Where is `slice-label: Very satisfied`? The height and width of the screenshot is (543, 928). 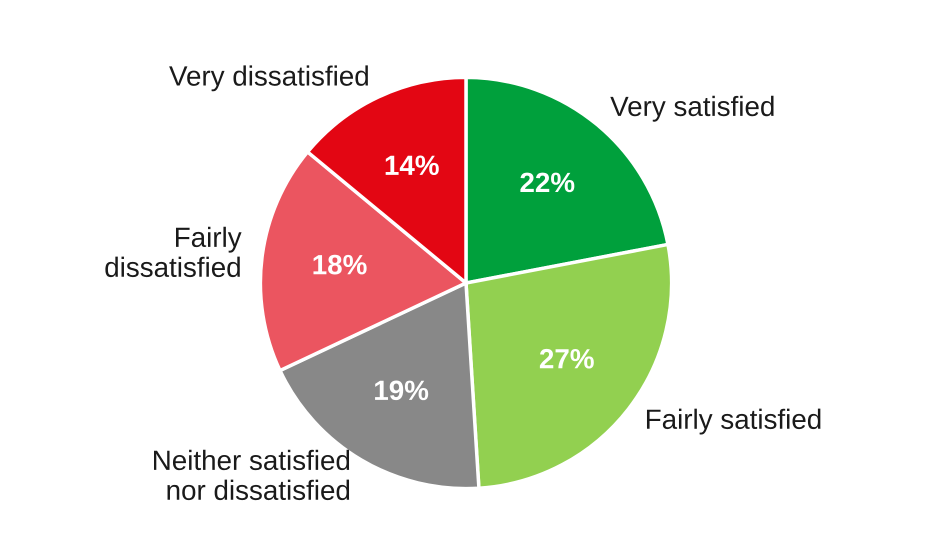
slice-label: Very satisfied is located at coordinates (692, 109).